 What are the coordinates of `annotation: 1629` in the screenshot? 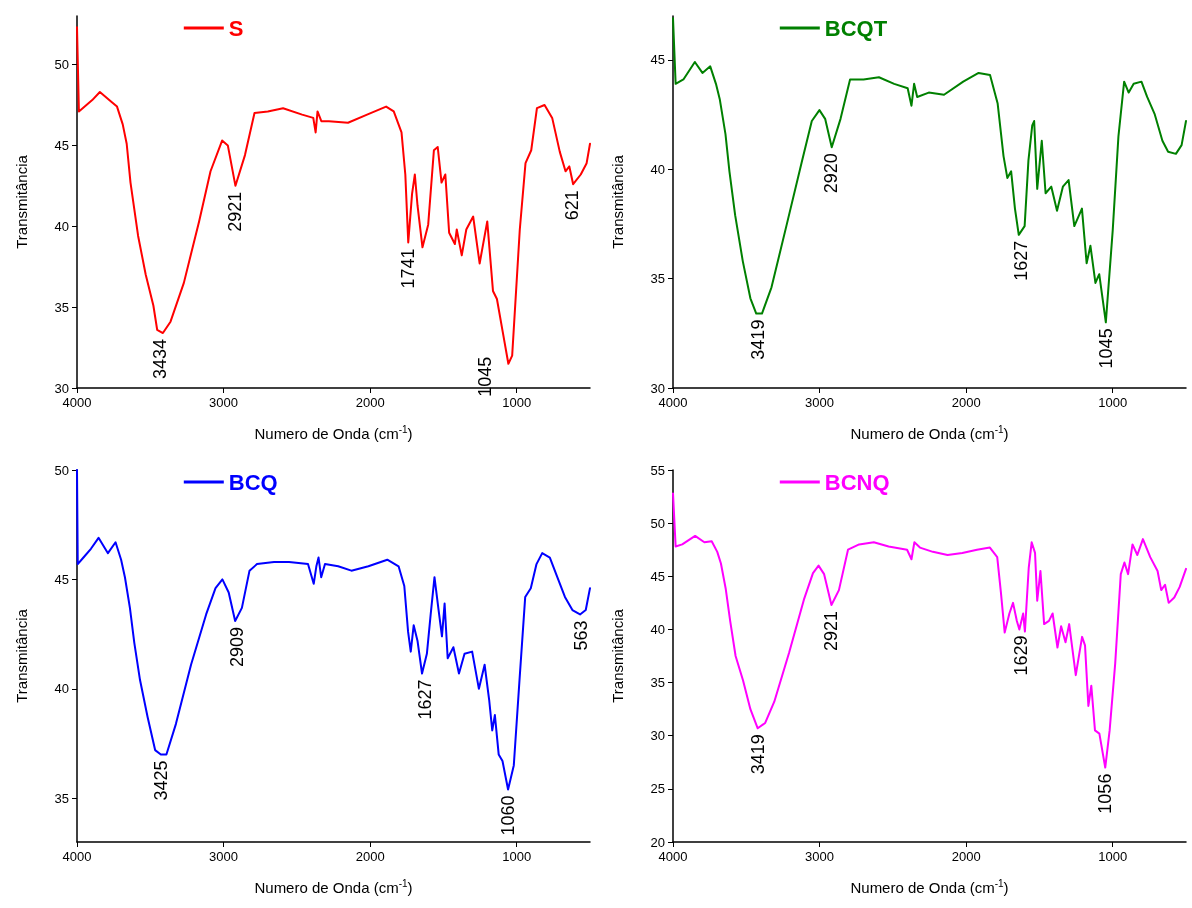 It's located at (1020, 655).